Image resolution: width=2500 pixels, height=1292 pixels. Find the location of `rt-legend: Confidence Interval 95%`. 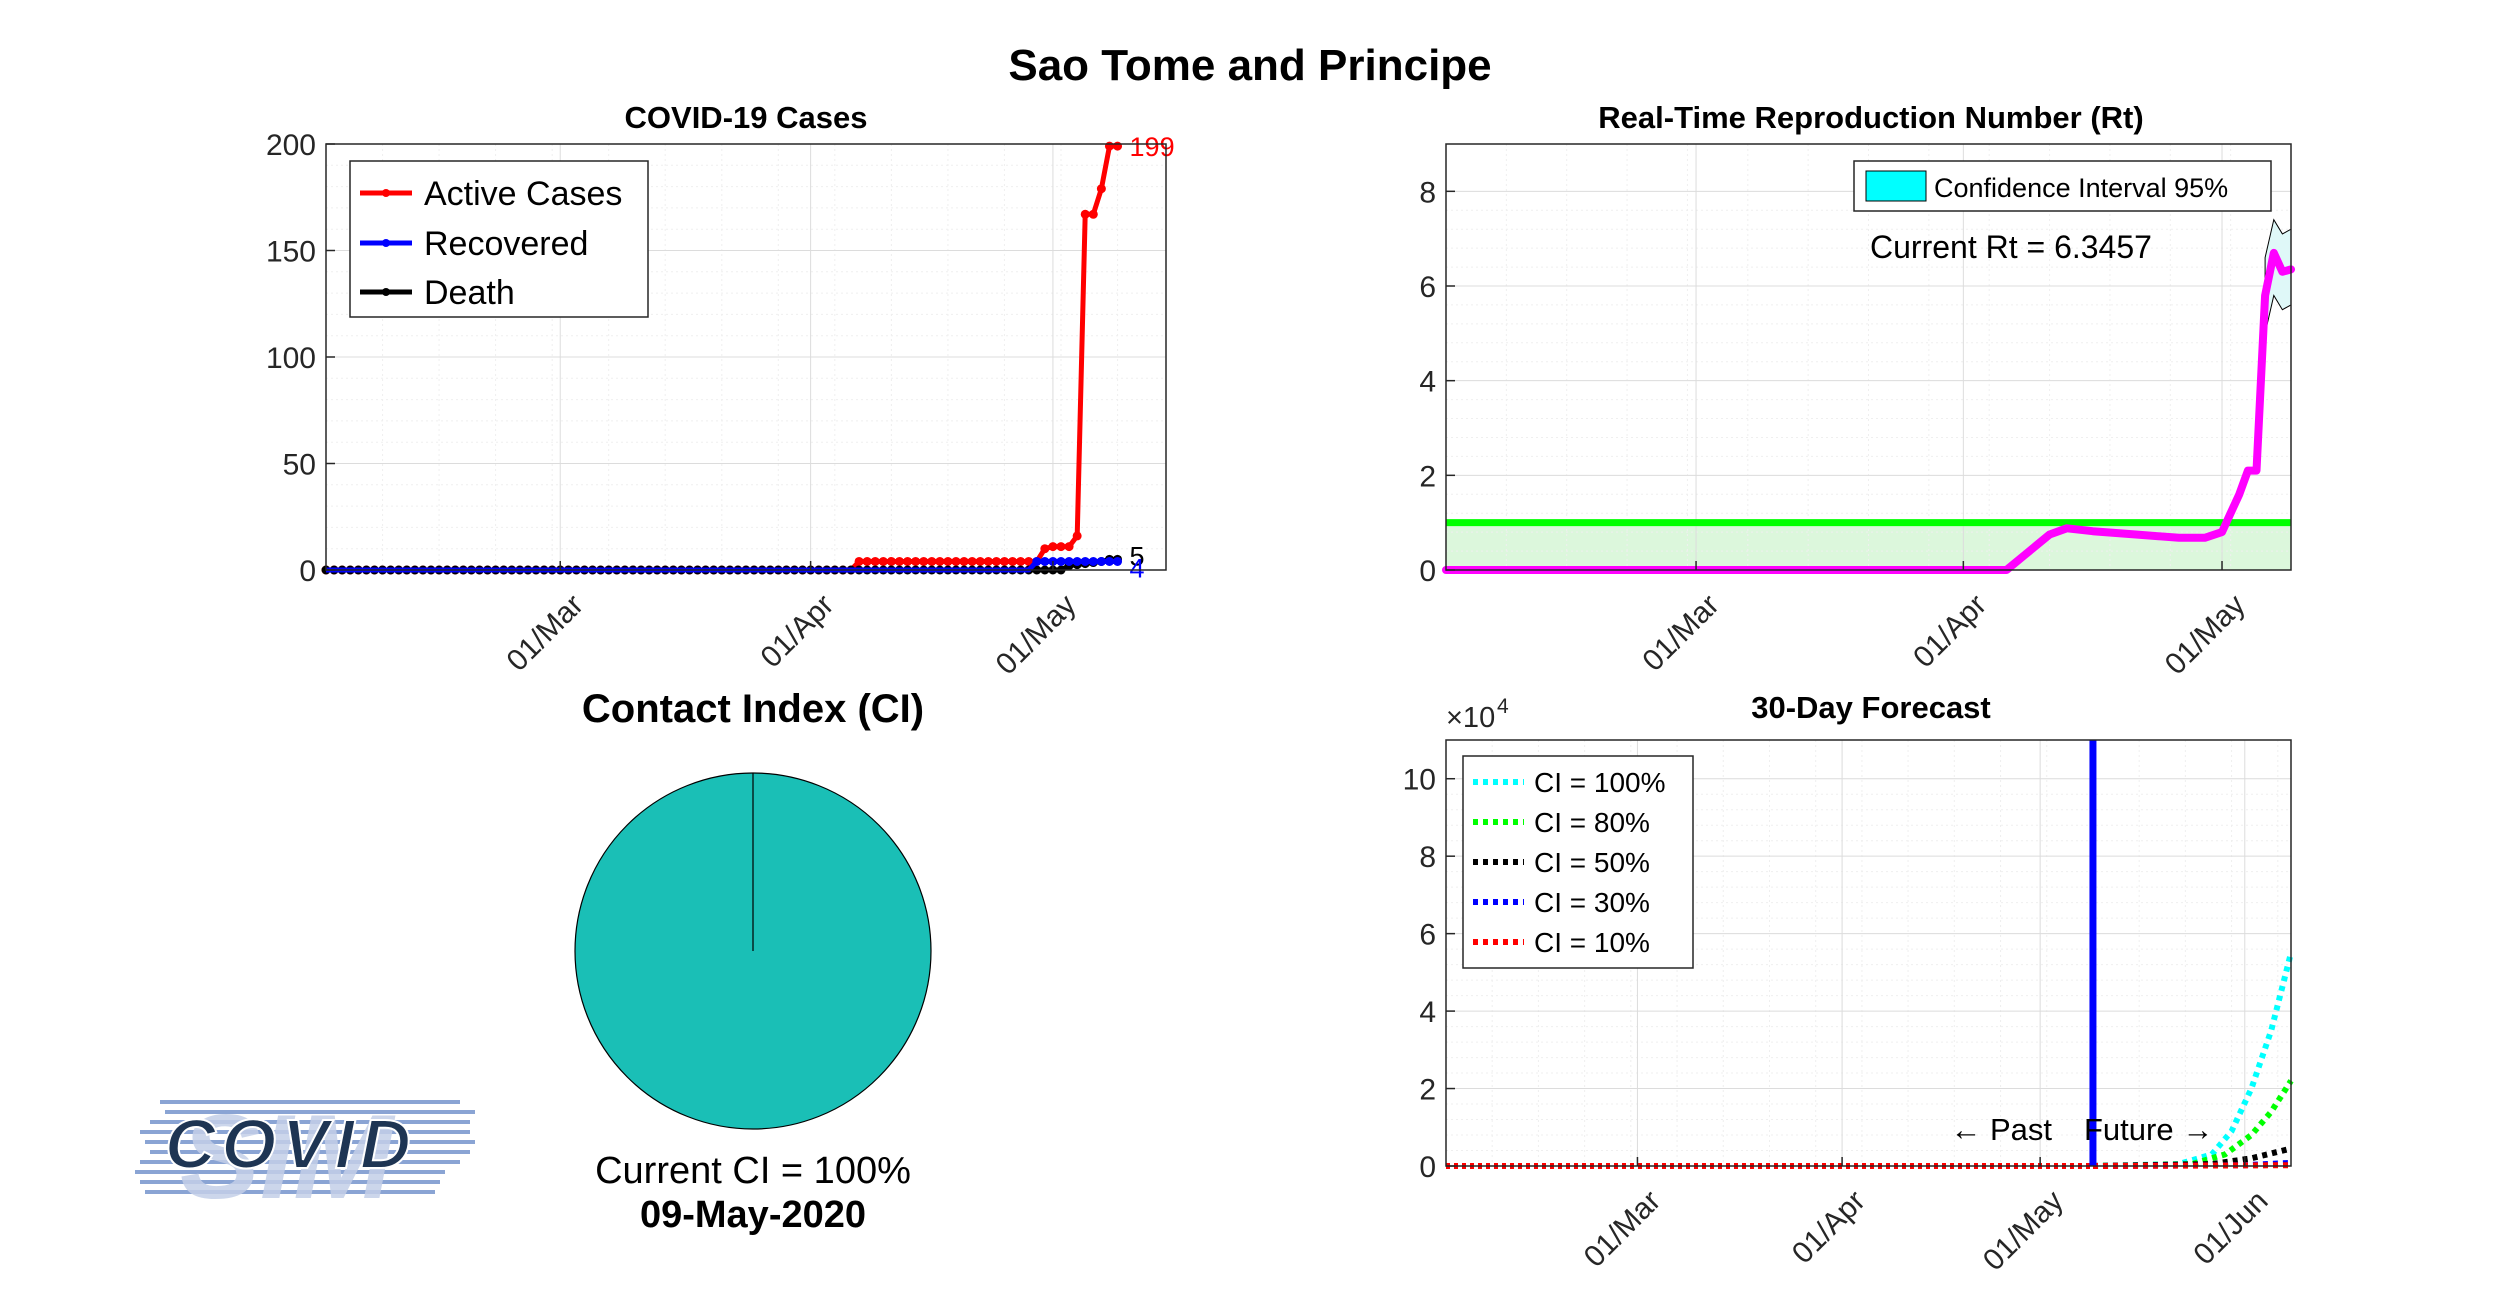

rt-legend: Confidence Interval 95% is located at coordinates (2062, 186).